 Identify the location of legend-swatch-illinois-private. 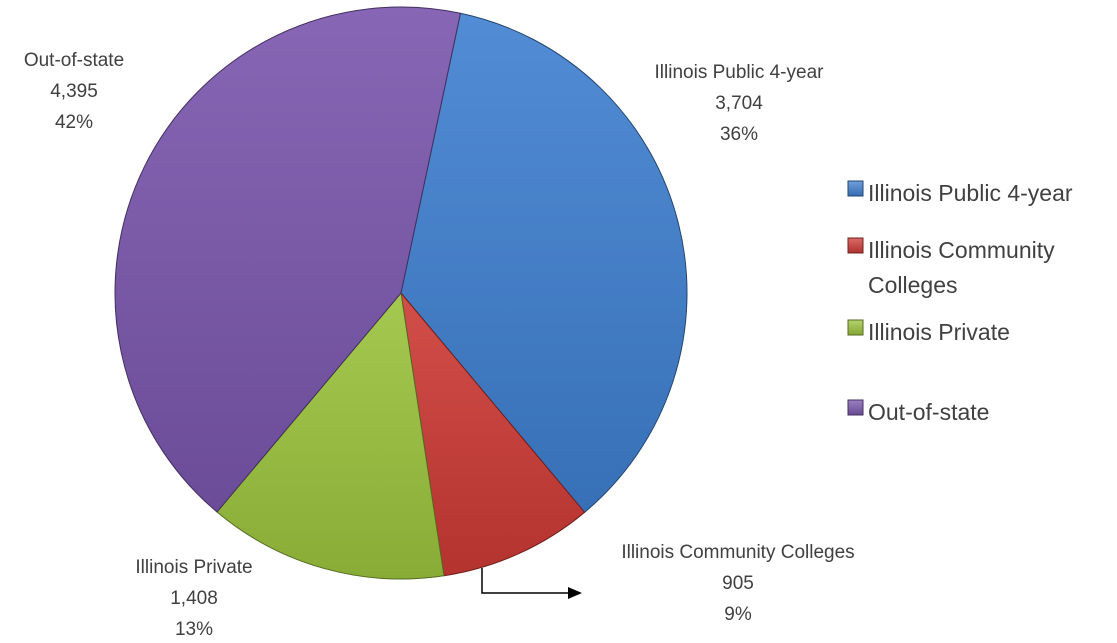
(855, 327).